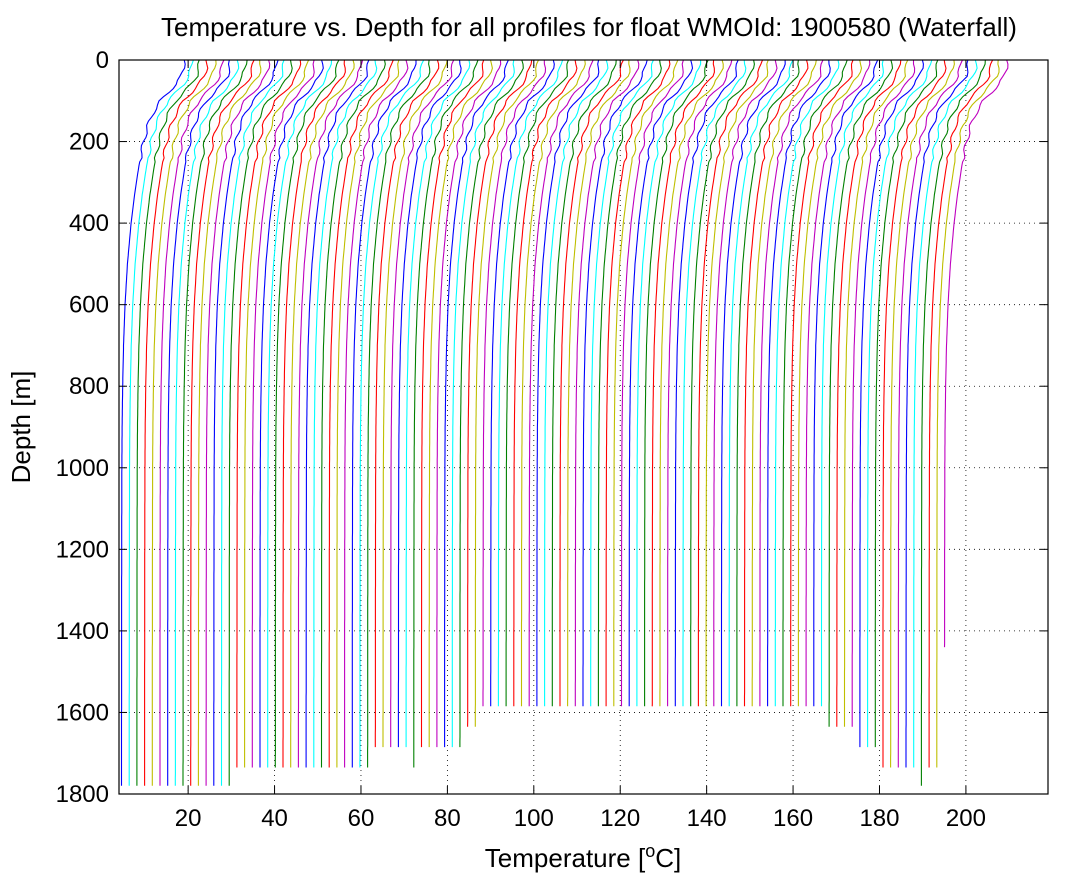 This screenshot has height=879, width=1071. I want to click on y-tick-label: 1200, so click(82, 549).